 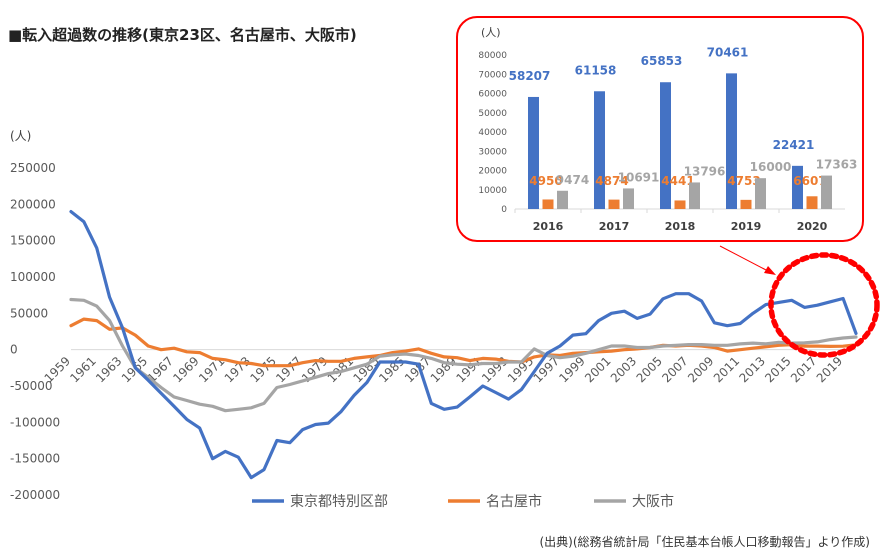 What do you see at coordinates (680, 226) in the screenshot?
I see `inset-category-label: 2018` at bounding box center [680, 226].